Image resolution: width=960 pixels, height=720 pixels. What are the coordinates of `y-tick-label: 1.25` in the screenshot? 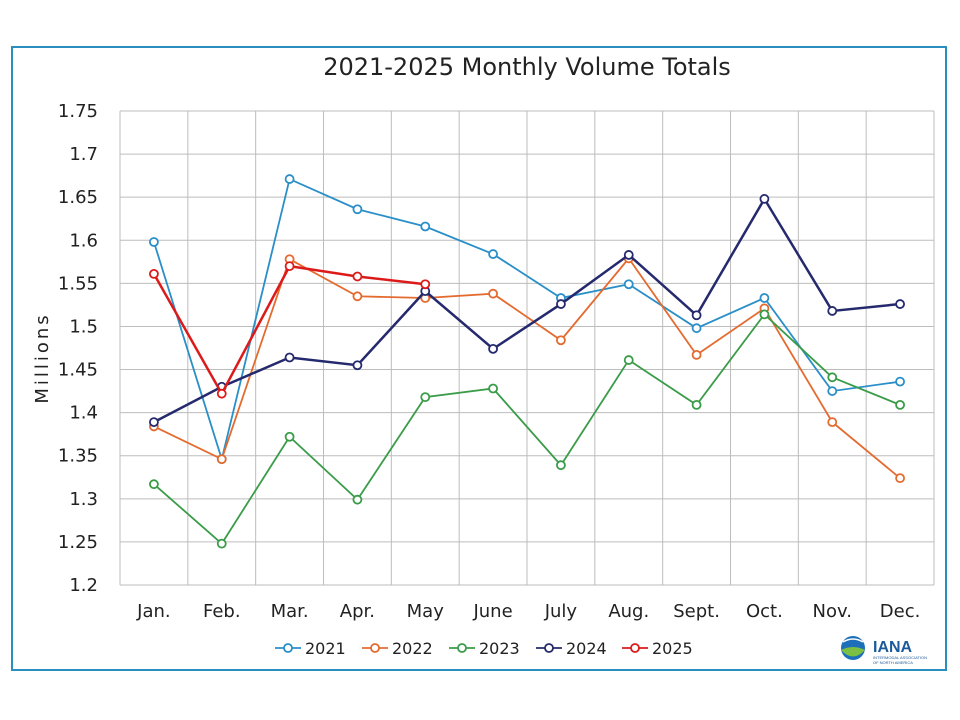 It's located at (78, 542).